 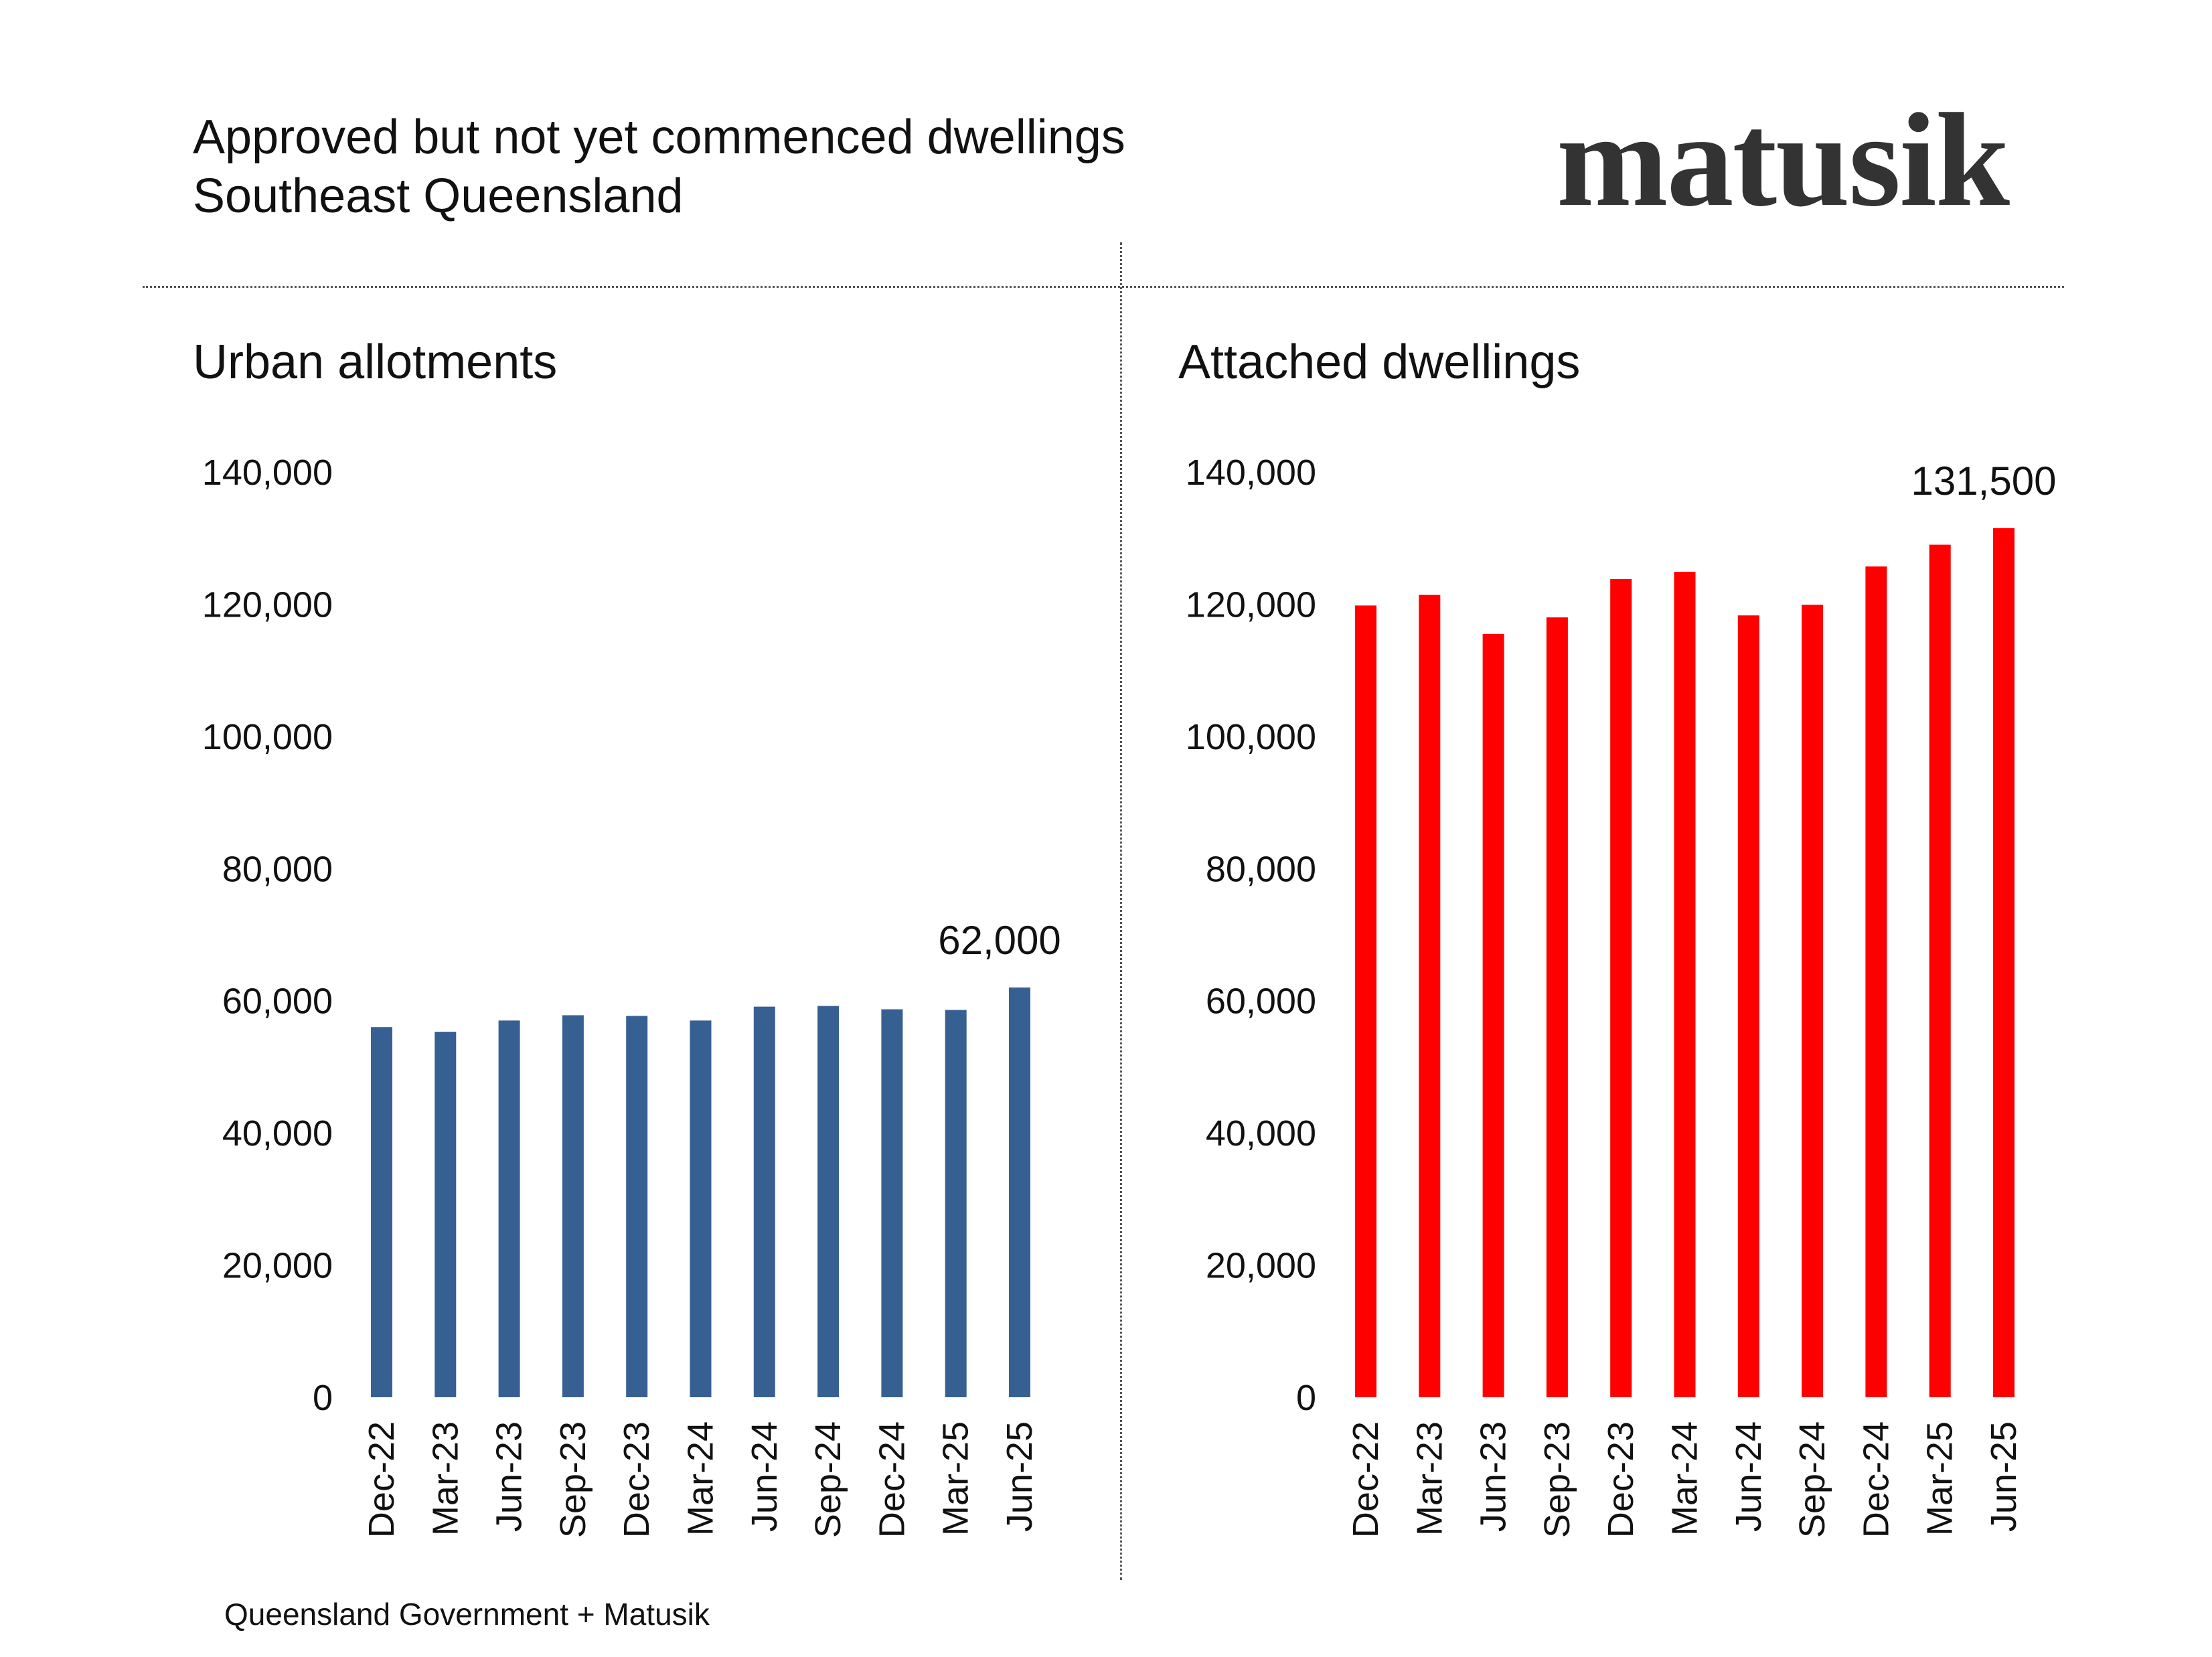 What do you see at coordinates (1379, 362) in the screenshot?
I see `chart-title: Attached dwellings` at bounding box center [1379, 362].